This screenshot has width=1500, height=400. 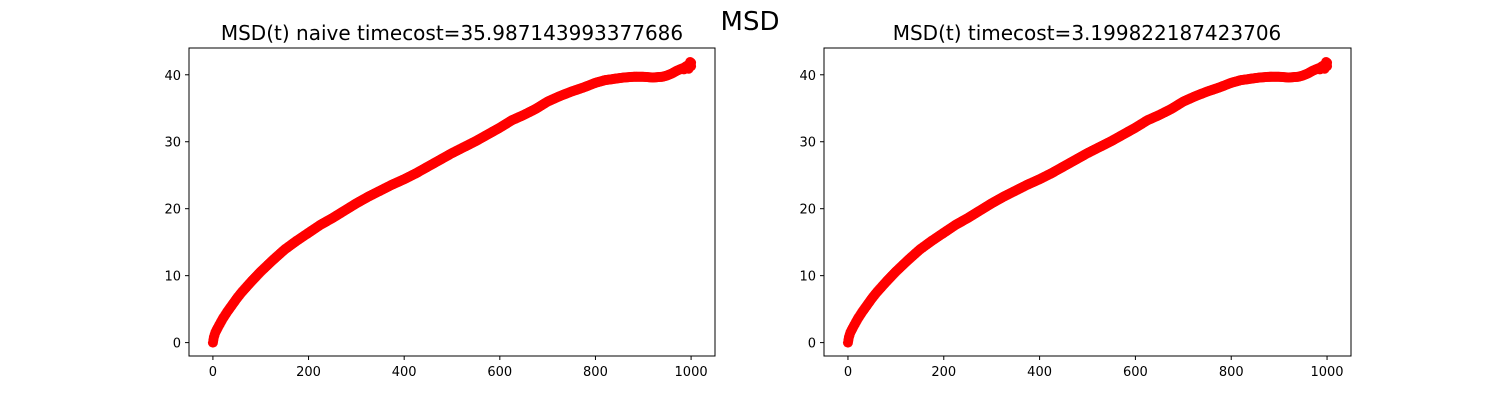 I want to click on right-subplot-title: MSD(t) timecost=3.199822187423706, so click(x=1087, y=33).